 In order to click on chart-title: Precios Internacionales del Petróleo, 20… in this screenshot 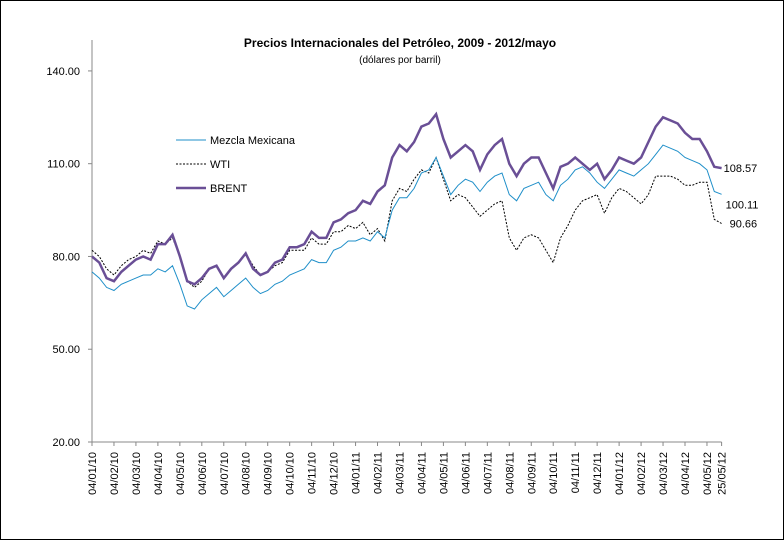, I will do `click(400, 43)`.